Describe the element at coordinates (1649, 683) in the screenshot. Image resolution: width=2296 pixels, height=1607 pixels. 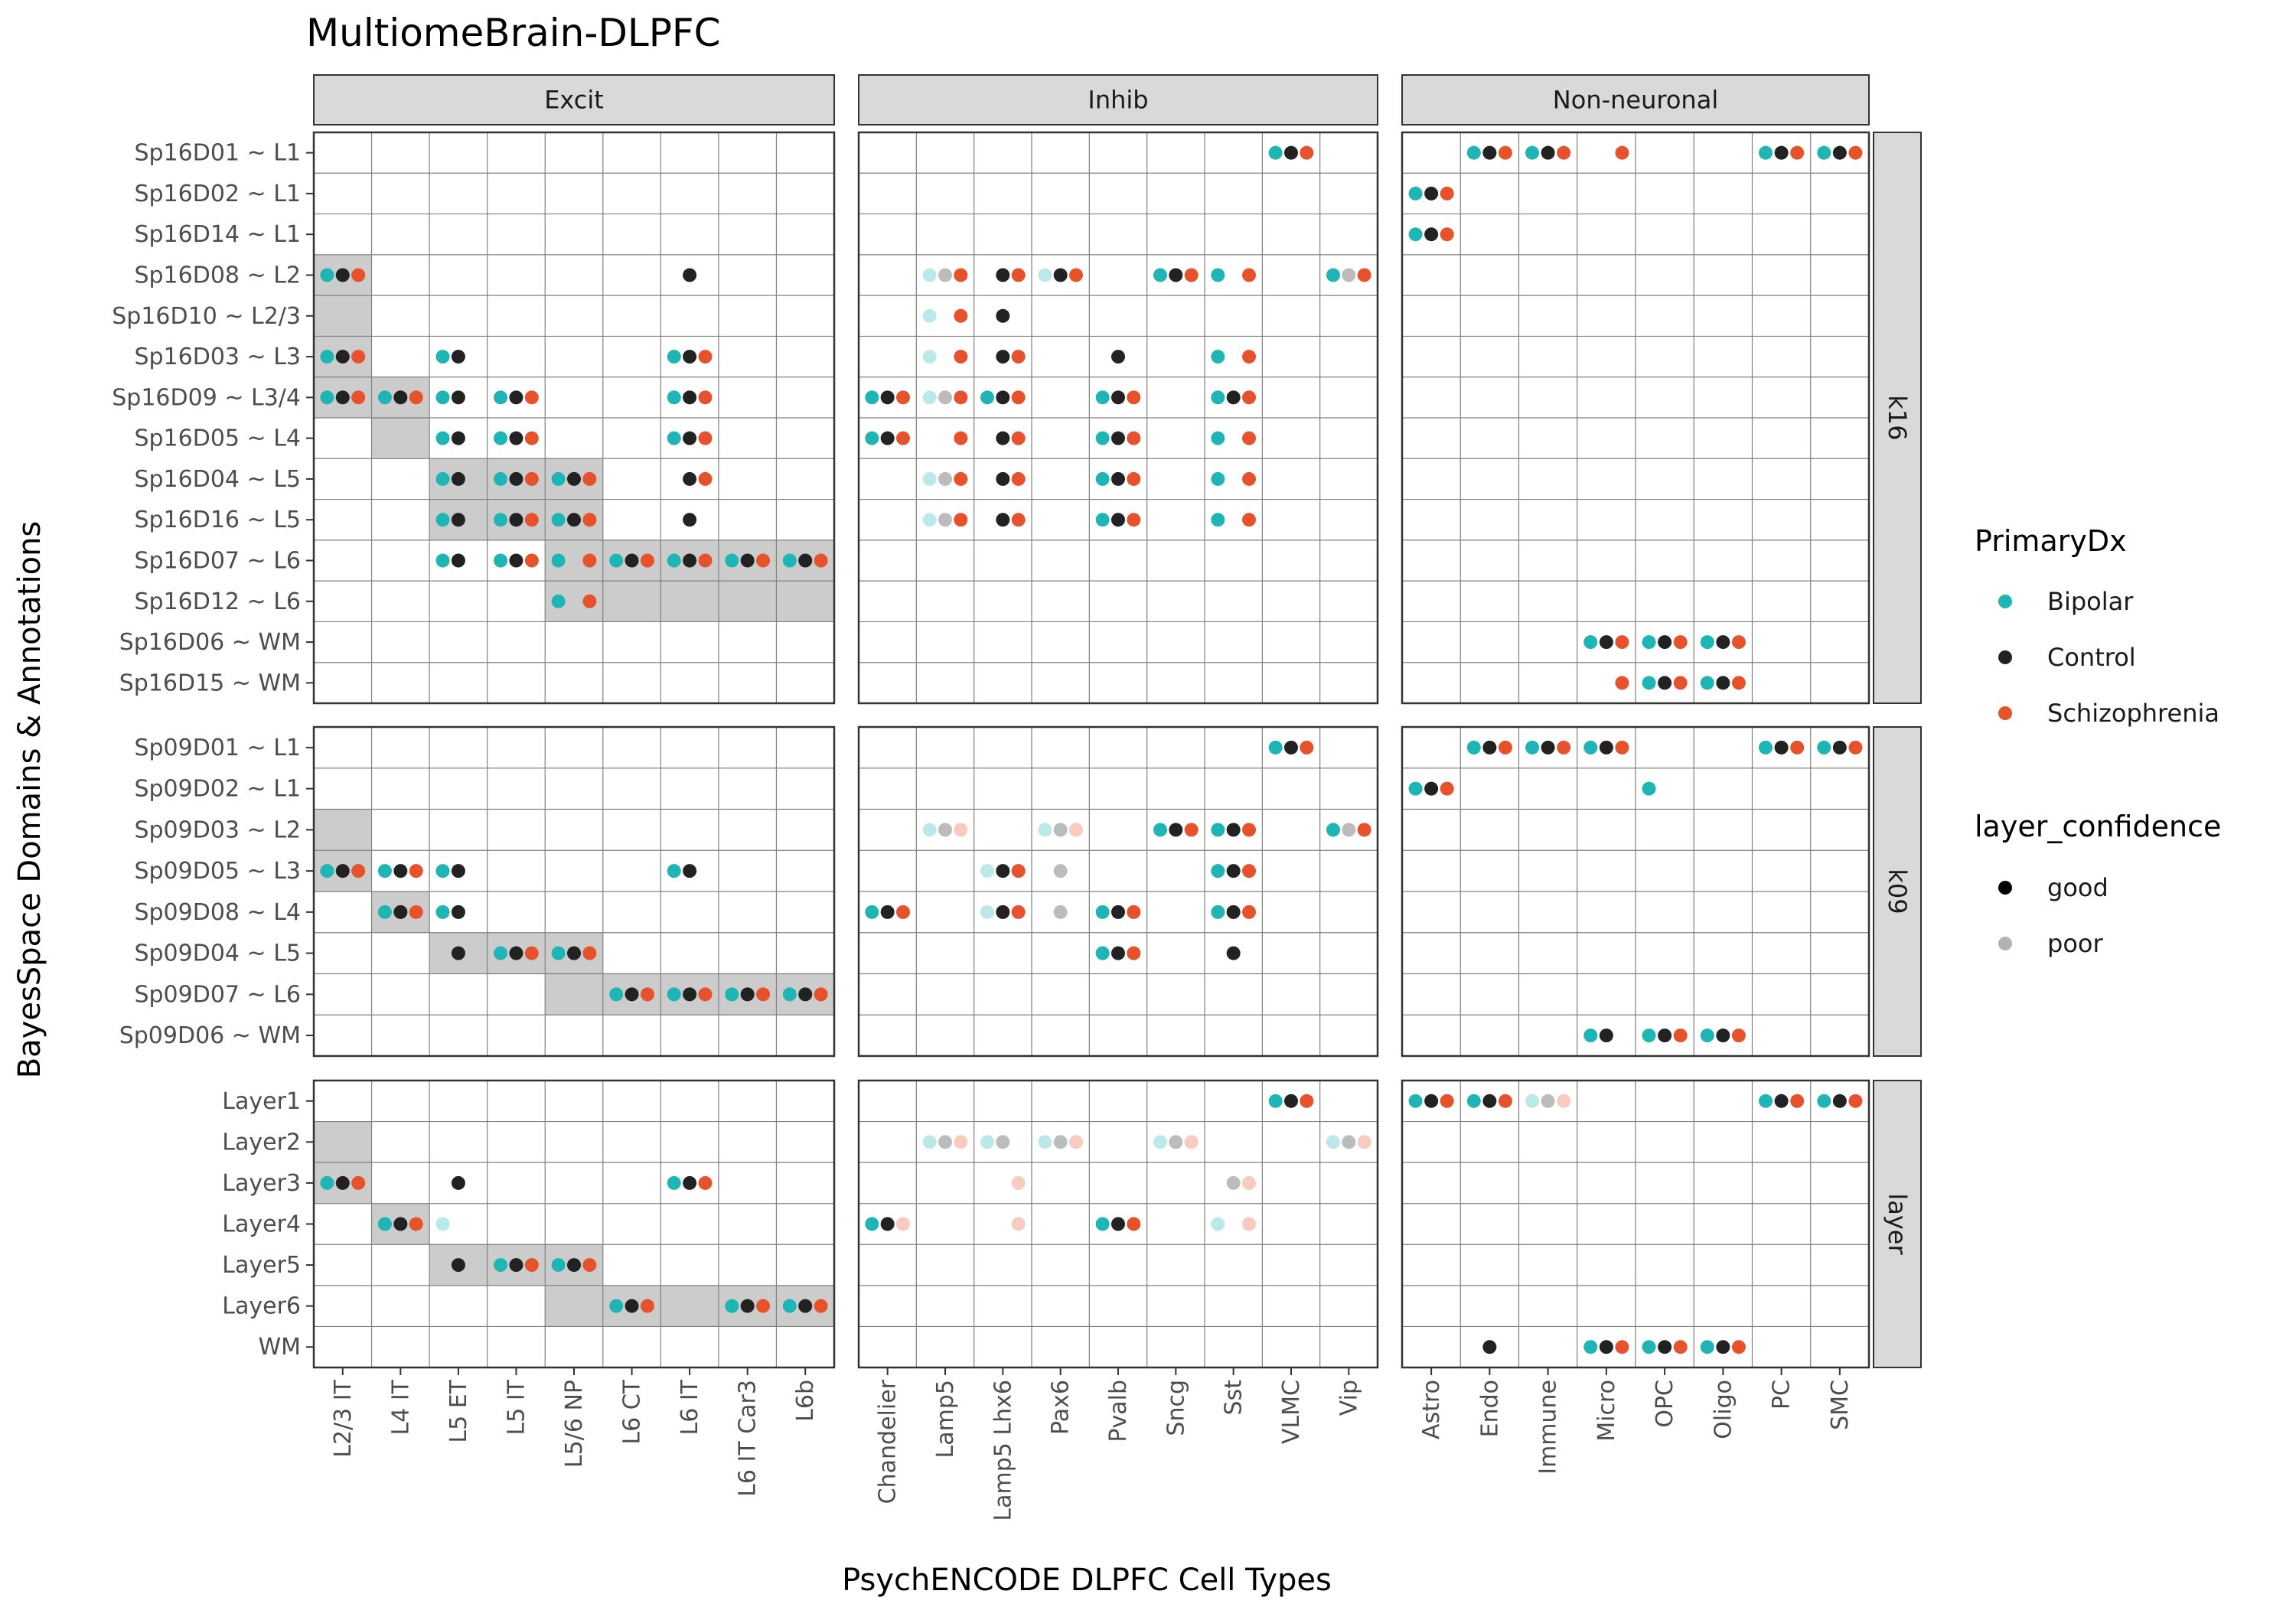
I see `dot-opc-sp16d15-wm-b` at that location.